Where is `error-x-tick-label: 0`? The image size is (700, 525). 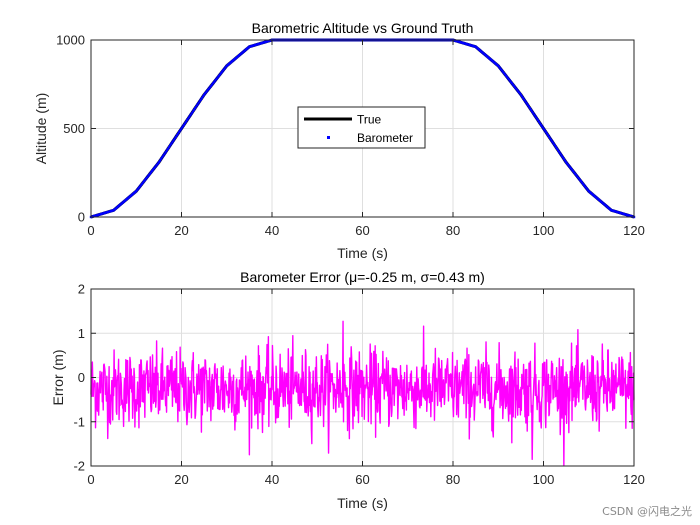
error-x-tick-label: 0 is located at coordinates (90, 479).